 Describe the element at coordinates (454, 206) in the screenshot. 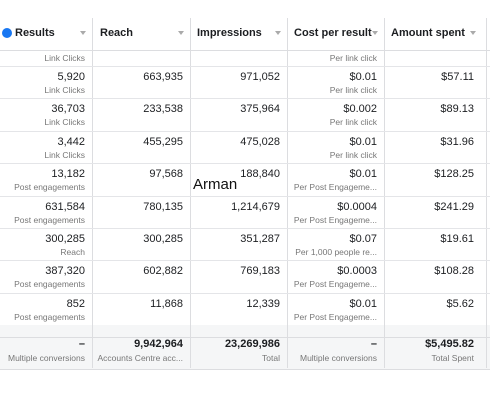

I see `amount-spent: $241.29` at that location.